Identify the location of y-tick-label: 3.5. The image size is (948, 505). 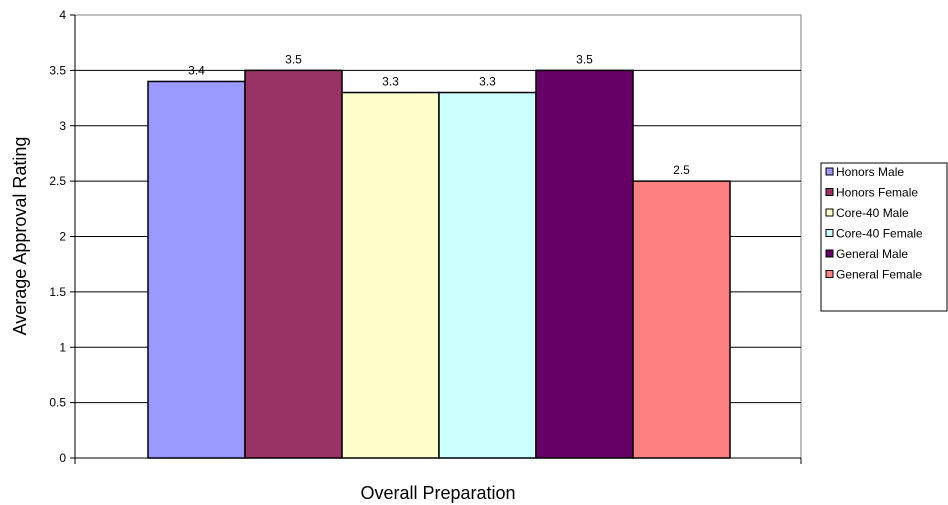
(57, 70).